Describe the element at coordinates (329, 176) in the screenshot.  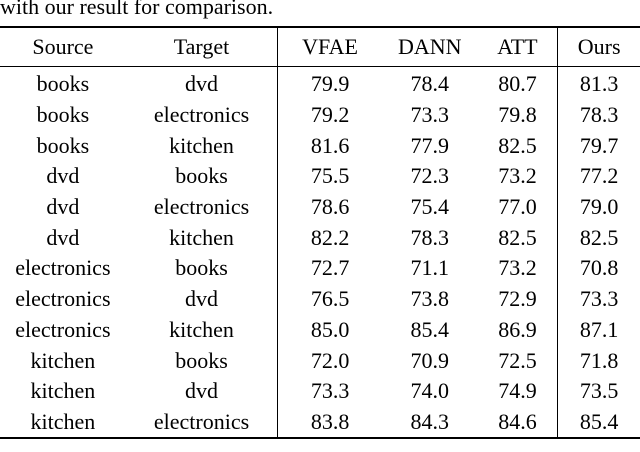
I see `cell-vfae: 75.5` at that location.